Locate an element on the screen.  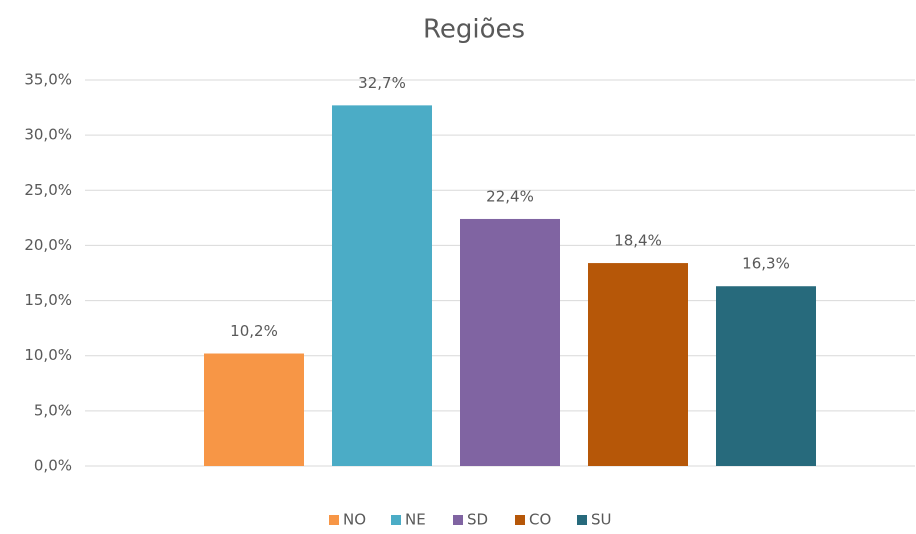
chart-title: Regiões is located at coordinates (474, 30).